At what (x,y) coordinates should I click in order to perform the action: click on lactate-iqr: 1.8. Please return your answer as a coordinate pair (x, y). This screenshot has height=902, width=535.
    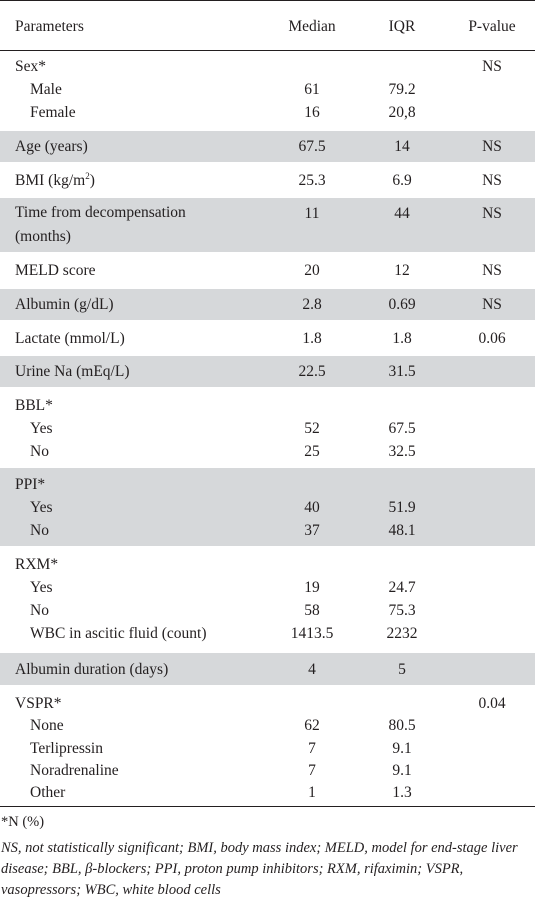
    Looking at the image, I should click on (402, 338).